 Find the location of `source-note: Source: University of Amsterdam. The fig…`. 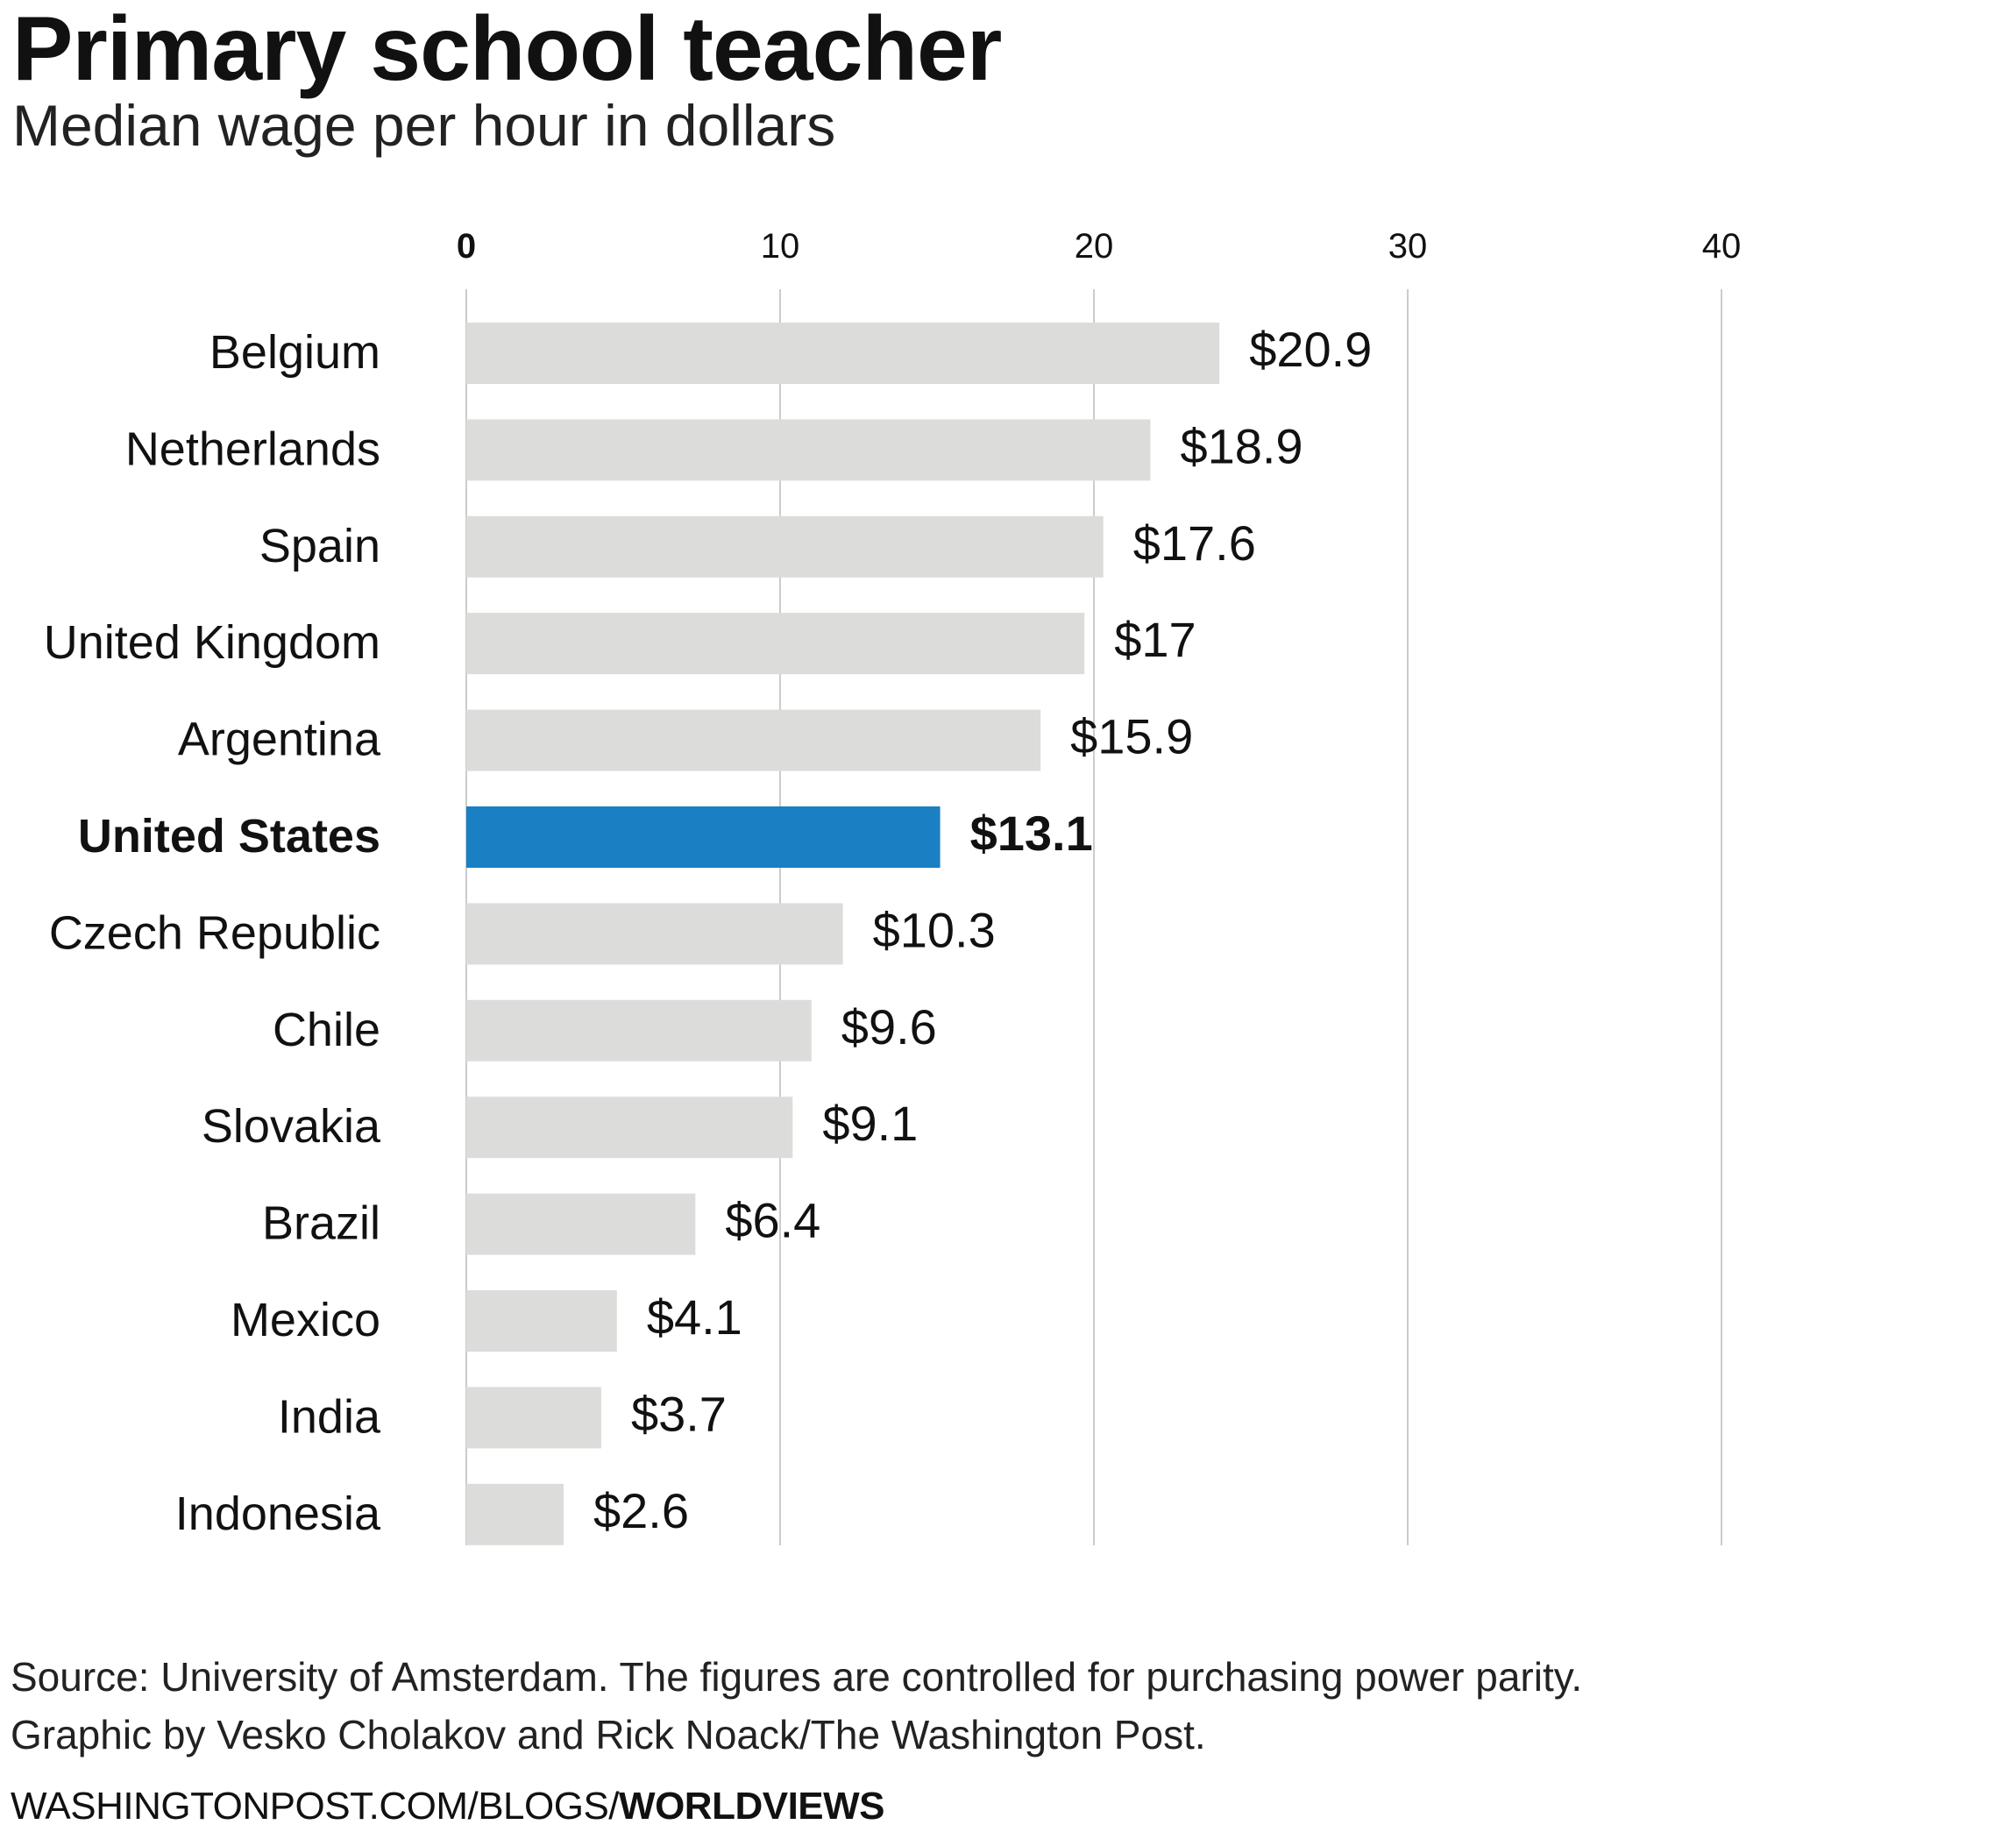

source-note: Source: University of Amsterdam. The fig… is located at coordinates (796, 1706).